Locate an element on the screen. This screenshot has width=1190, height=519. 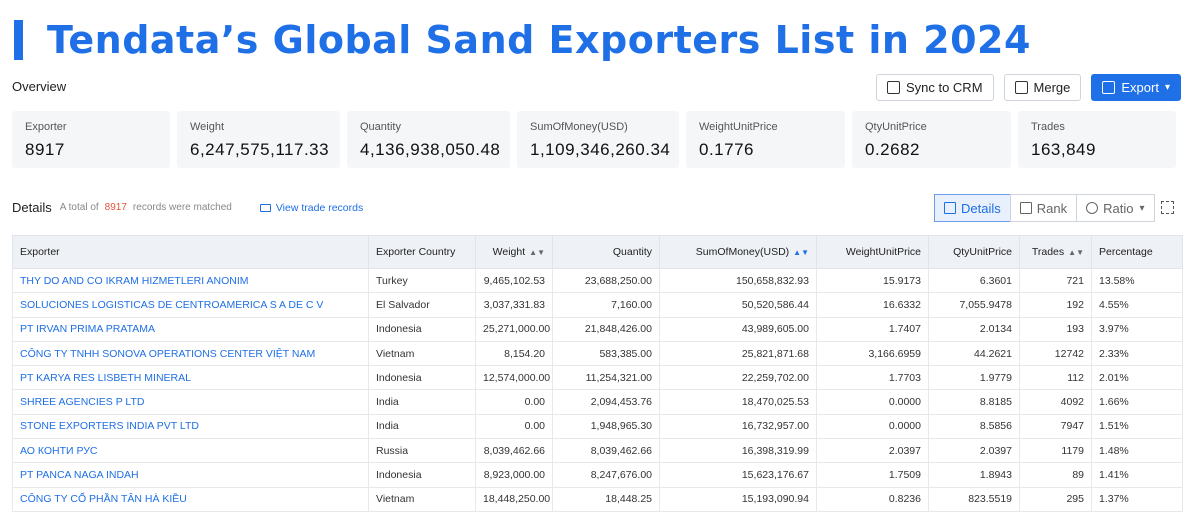
records-icon is located at coordinates (265, 207).